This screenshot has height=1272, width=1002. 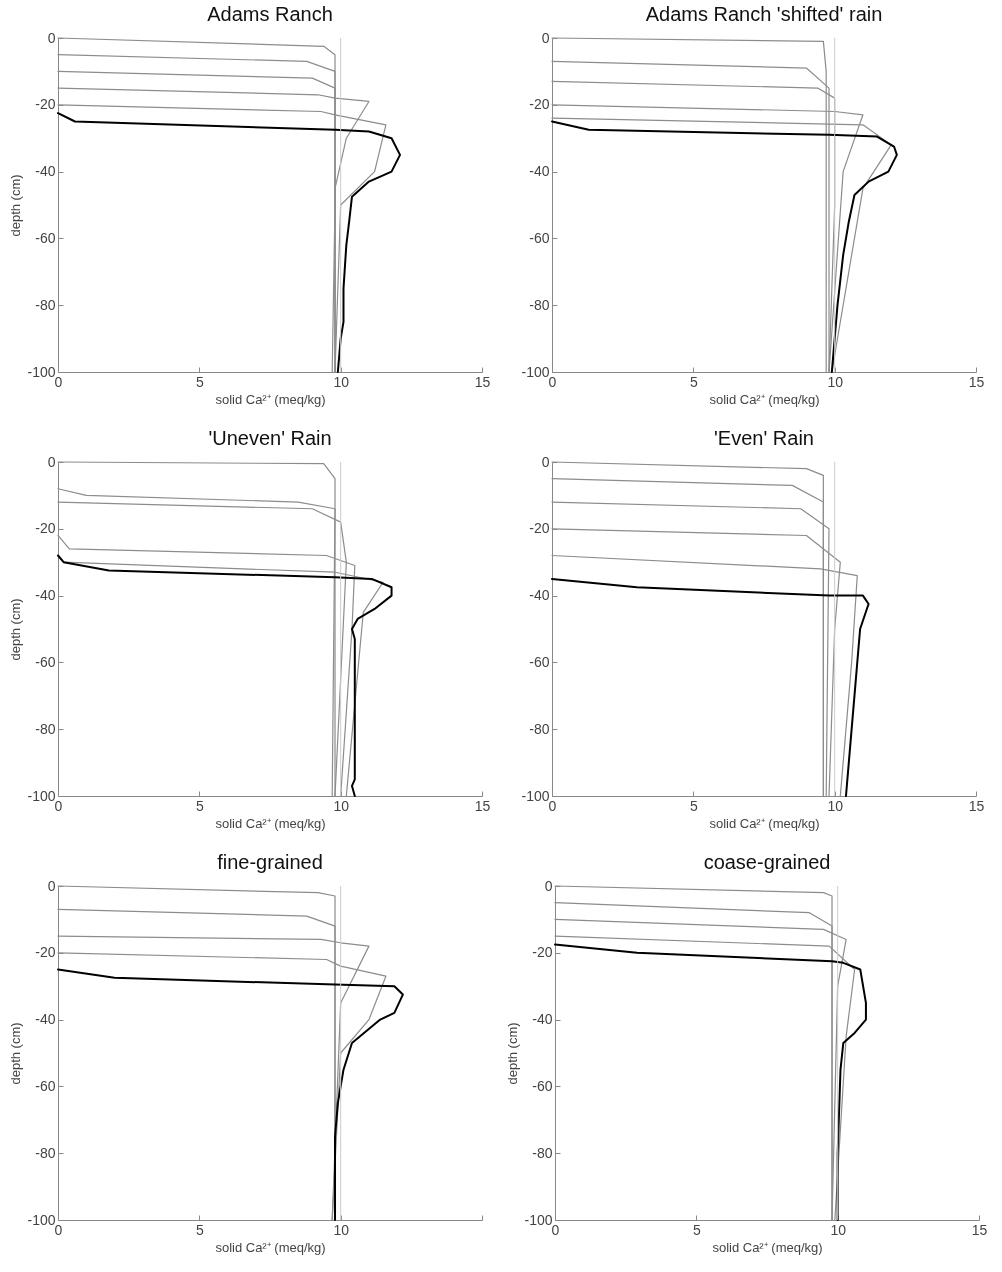 I want to click on chart-title: Adams Ranch 'shifted' rain, so click(x=764, y=14).